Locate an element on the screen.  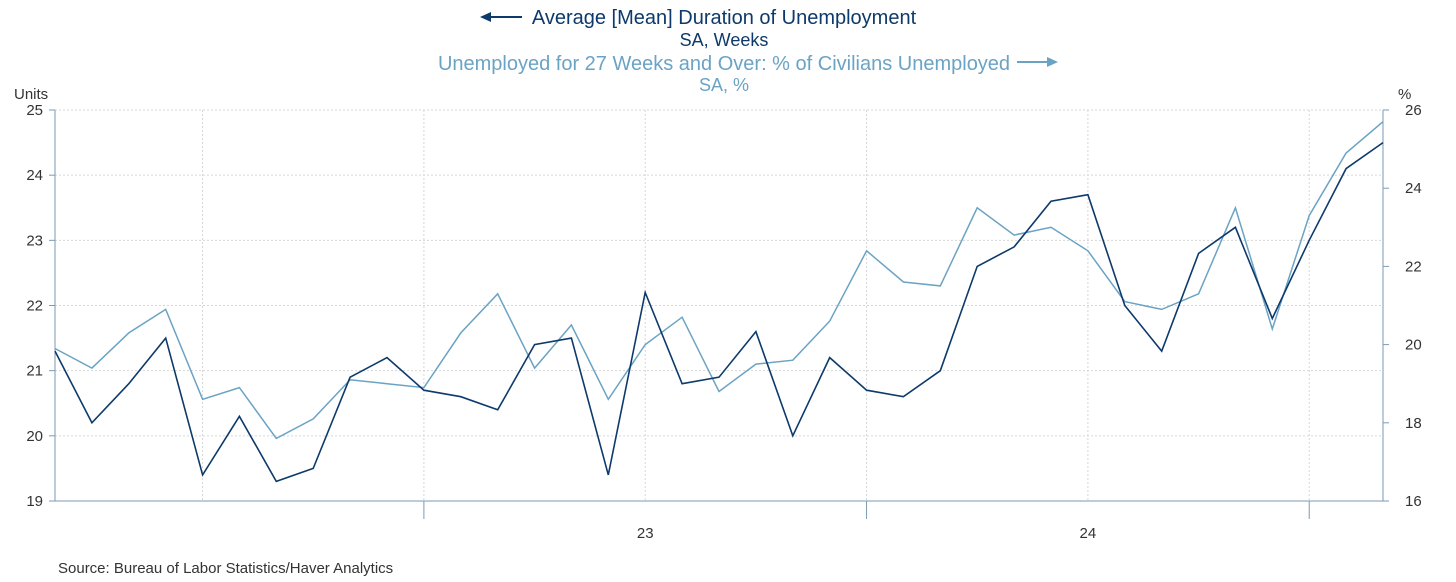
left-tick-label: 24 is located at coordinates (34, 175).